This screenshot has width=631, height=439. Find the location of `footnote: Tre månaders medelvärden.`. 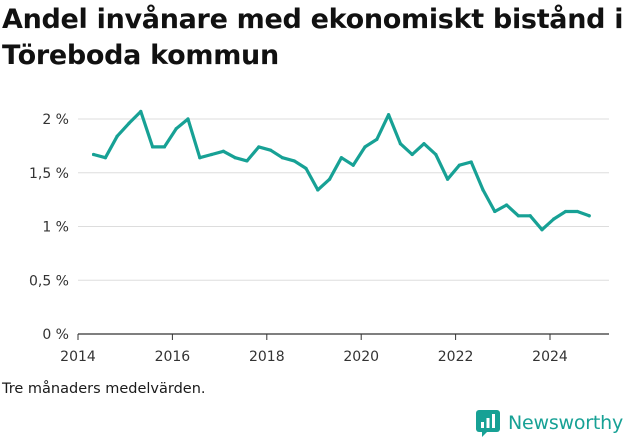

footnote: Tre månaders medelvärden. is located at coordinates (104, 389).